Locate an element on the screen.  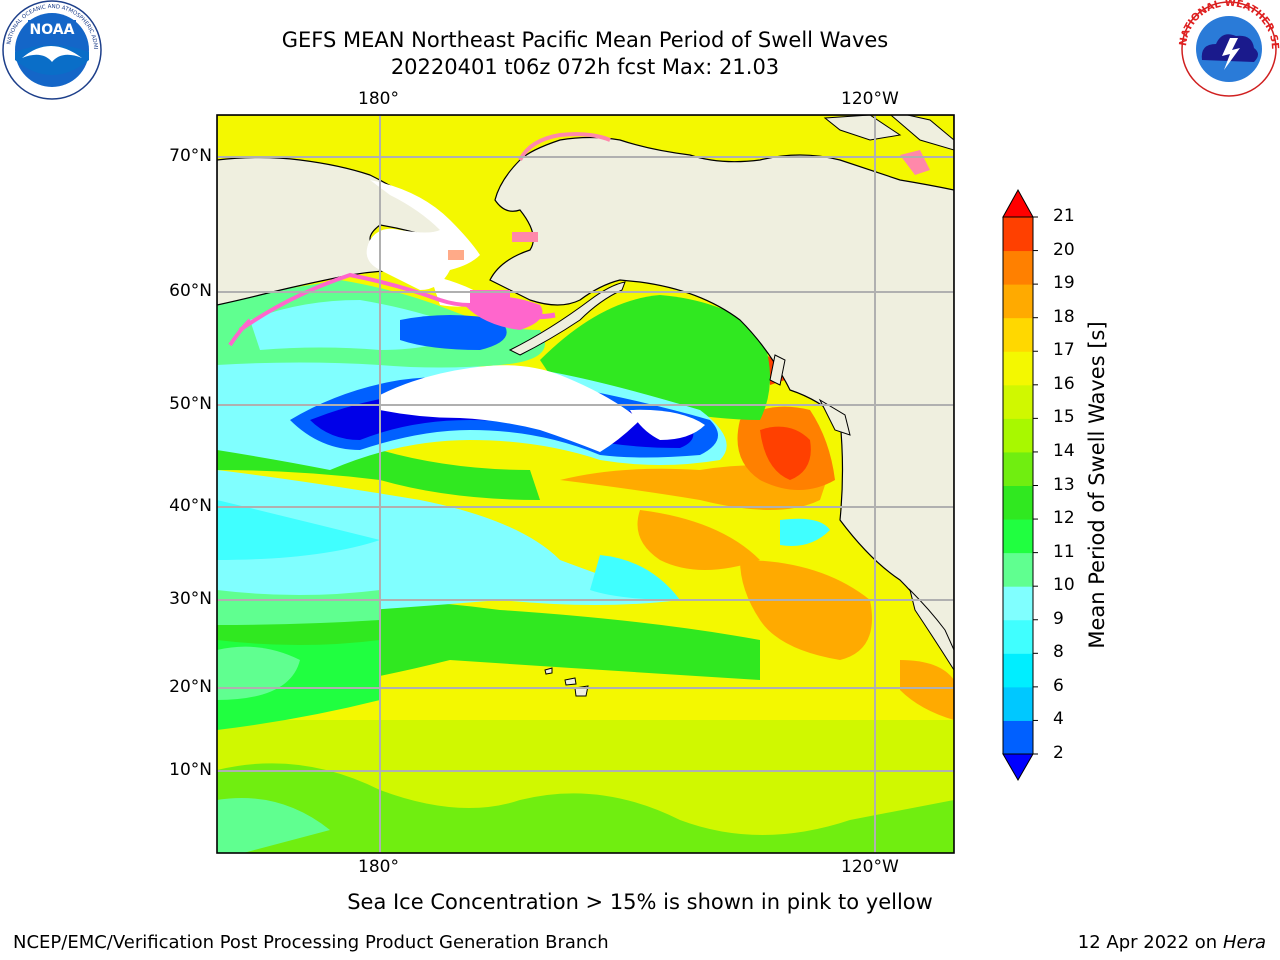
colorbar-label: Mean Period of Swell Waves [s] is located at coordinates (1097, 485).